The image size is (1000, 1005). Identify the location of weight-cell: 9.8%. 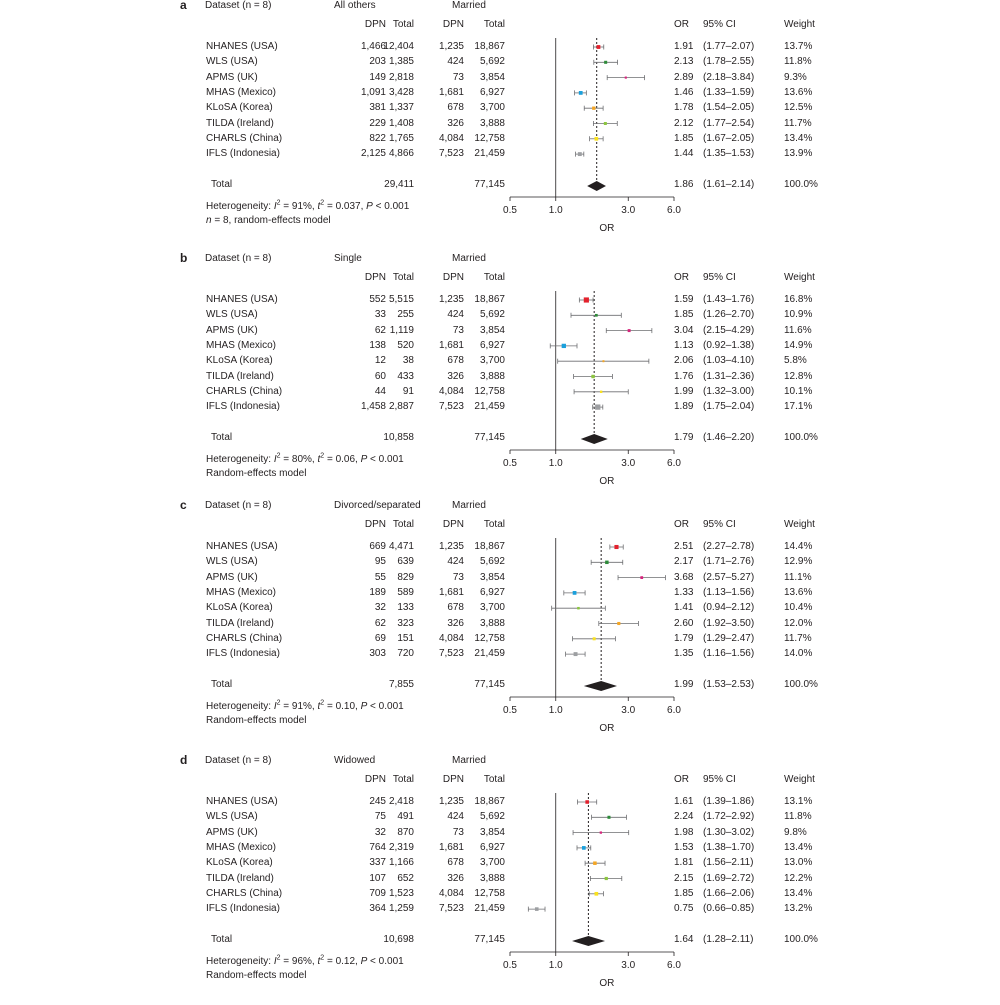
(795, 832).